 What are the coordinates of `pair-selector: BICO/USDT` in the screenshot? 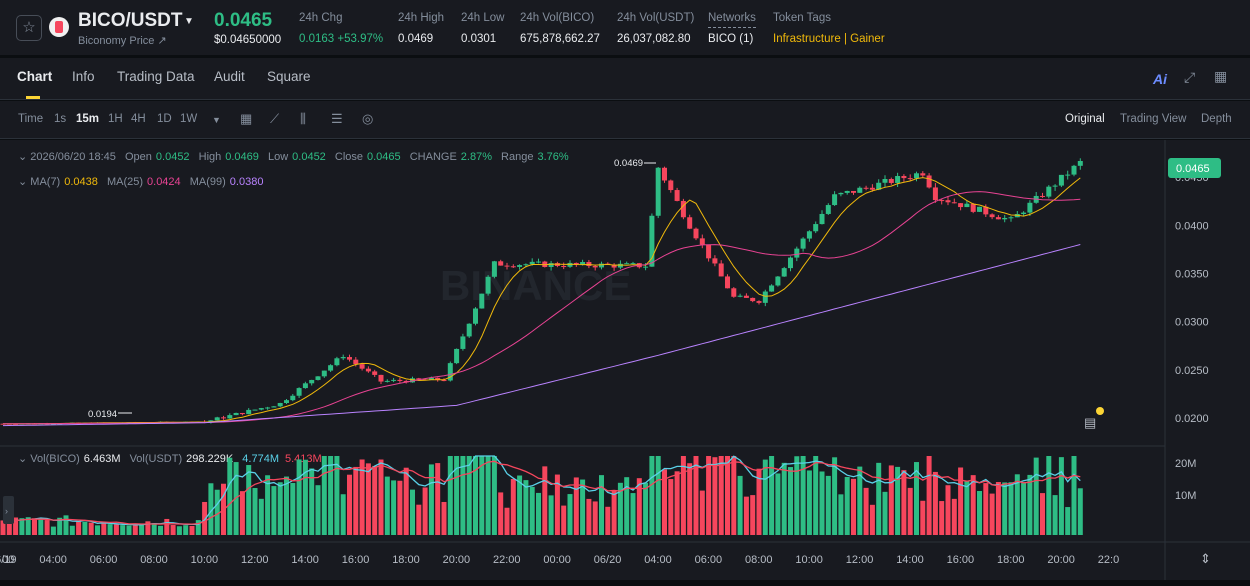 It's located at (130, 20).